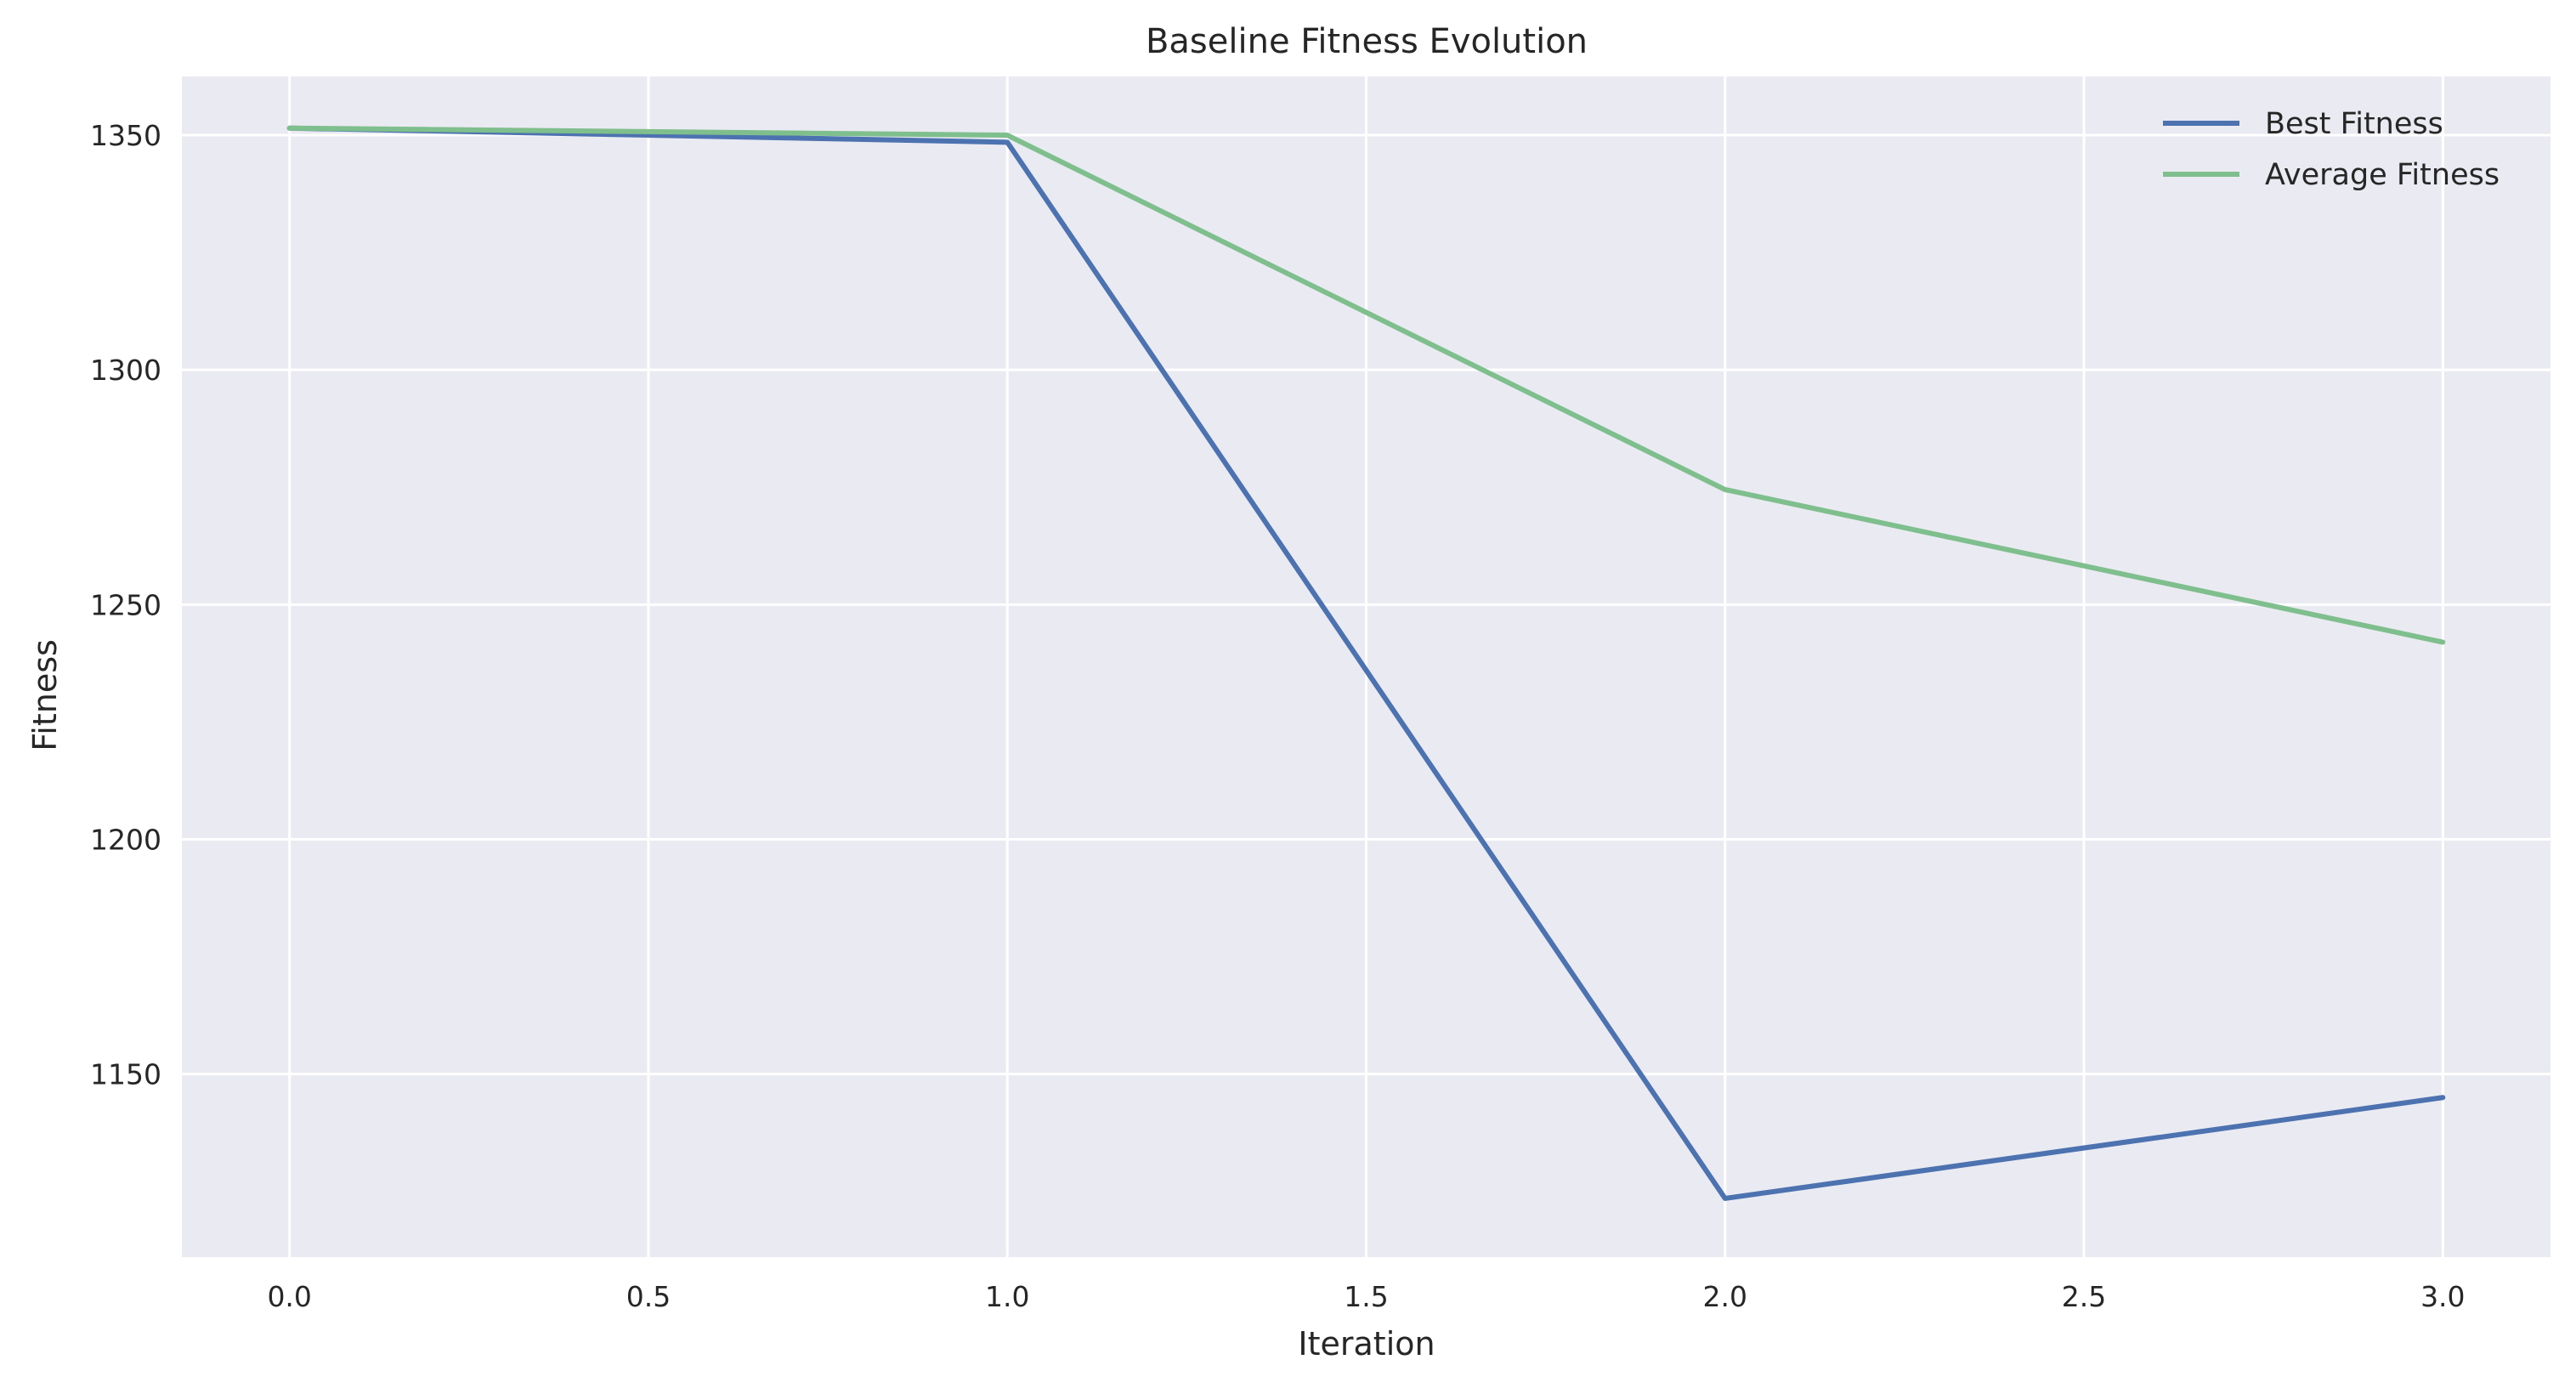 Image resolution: width=2576 pixels, height=1388 pixels. What do you see at coordinates (289, 1296) in the screenshot?
I see `x-tick-label: 0.0` at bounding box center [289, 1296].